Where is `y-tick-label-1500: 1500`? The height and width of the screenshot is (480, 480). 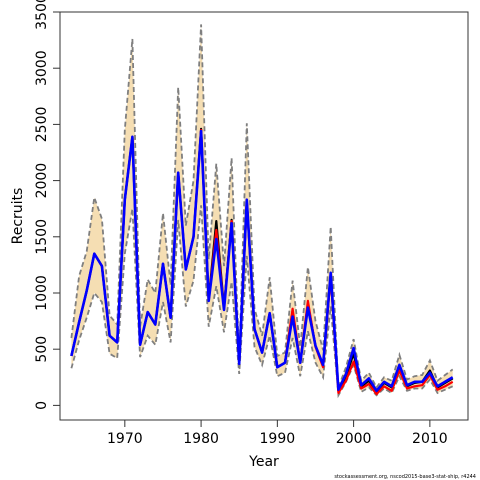 y-tick-label-1500: 1500 is located at coordinates (42, 237).